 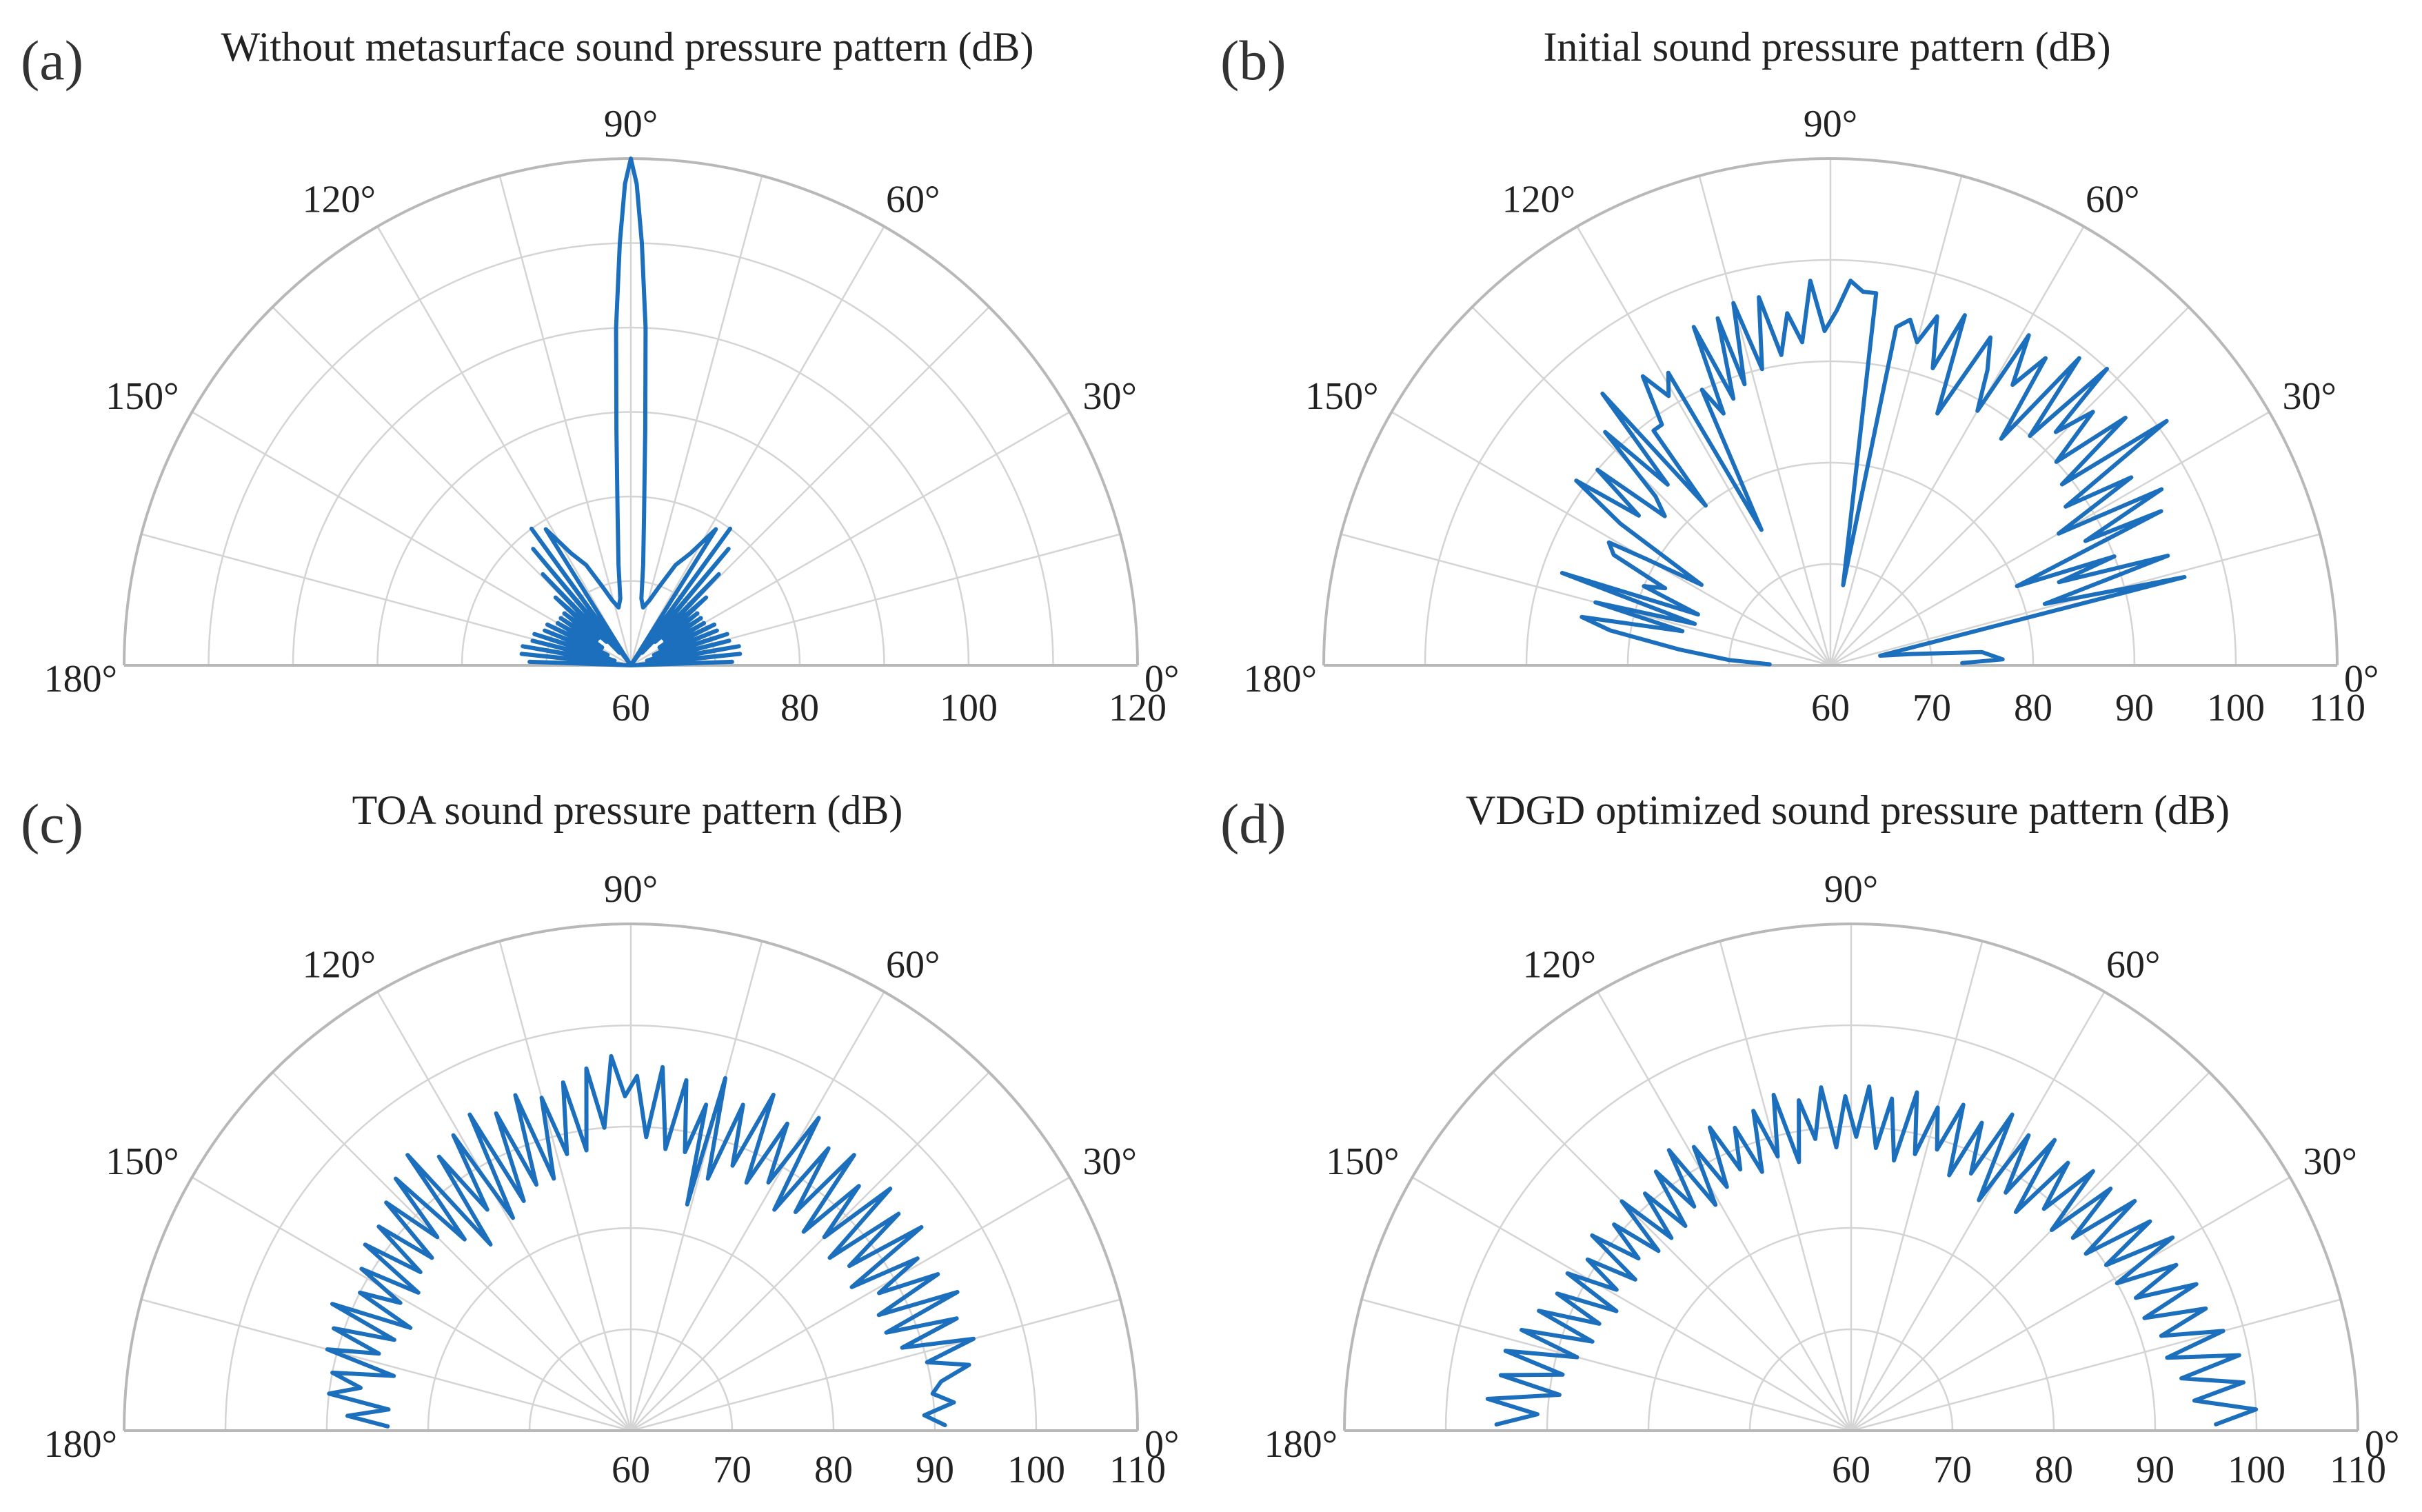 What do you see at coordinates (52, 60) in the screenshot?
I see `panel-label: (a)` at bounding box center [52, 60].